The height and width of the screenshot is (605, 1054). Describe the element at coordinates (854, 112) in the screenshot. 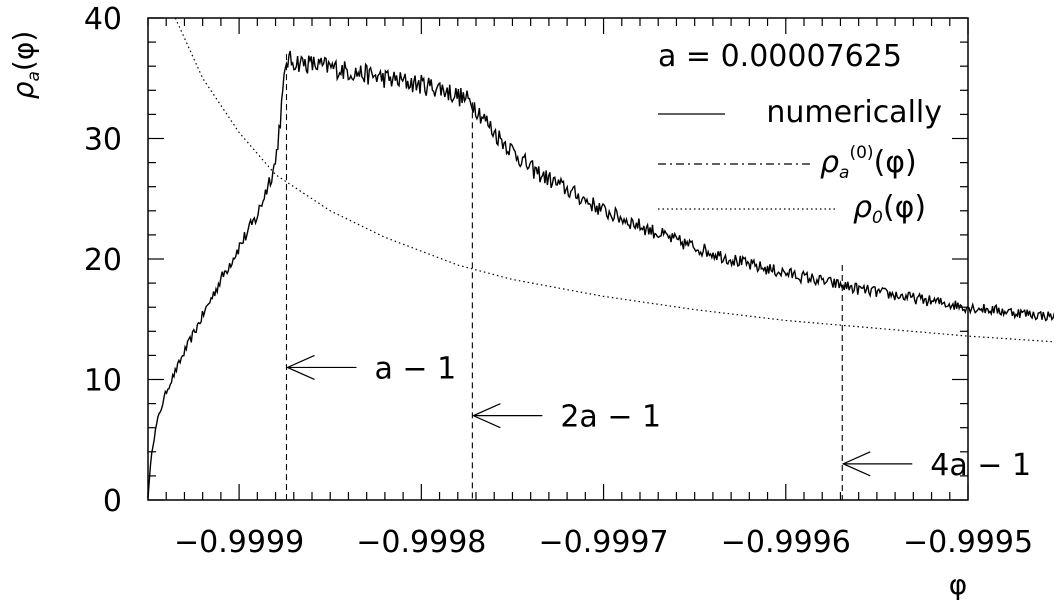

I see `legend-label-numerically: numerically` at that location.